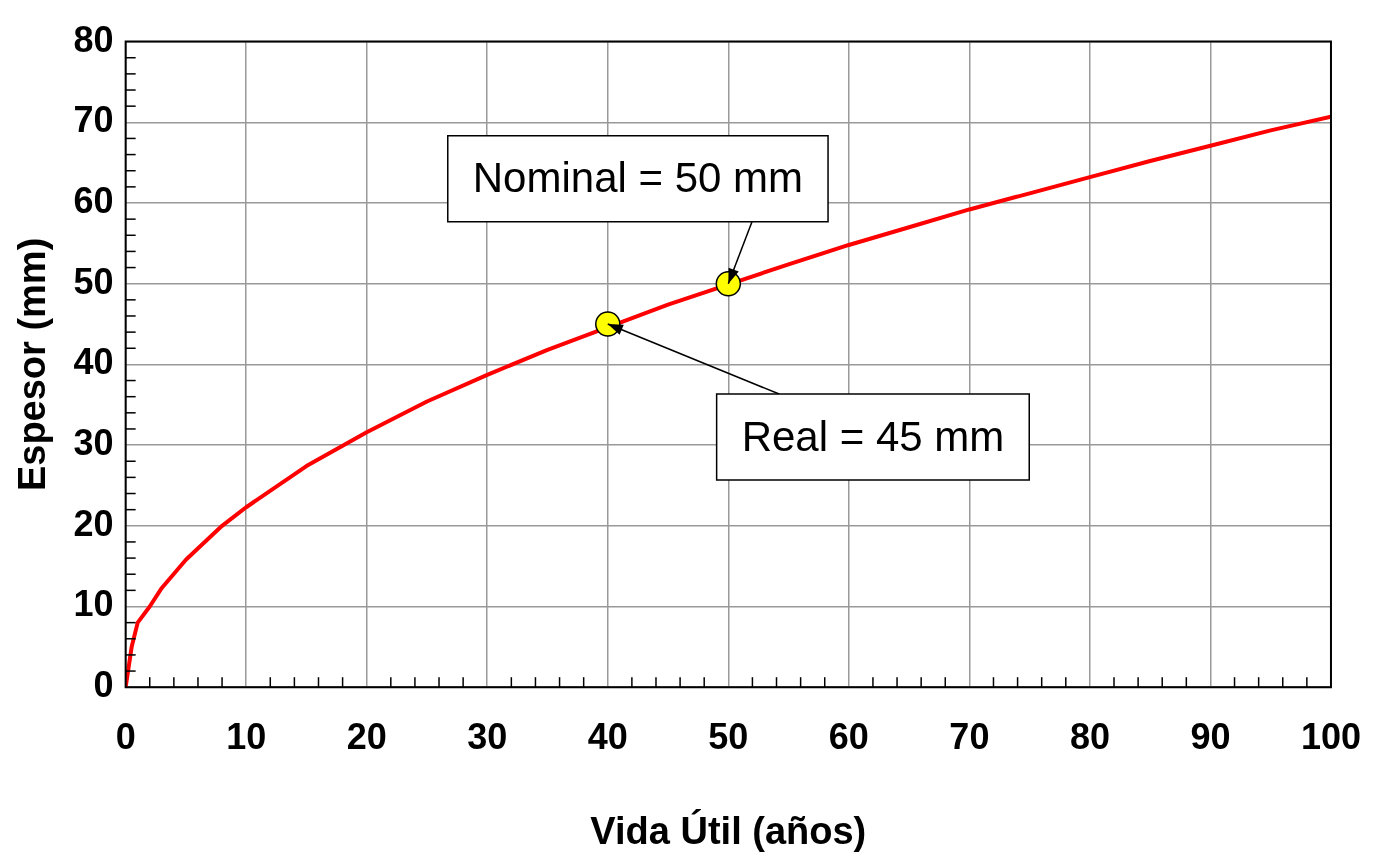 The image size is (1399, 868). I want to click on x-tick-label: 50, so click(728, 736).